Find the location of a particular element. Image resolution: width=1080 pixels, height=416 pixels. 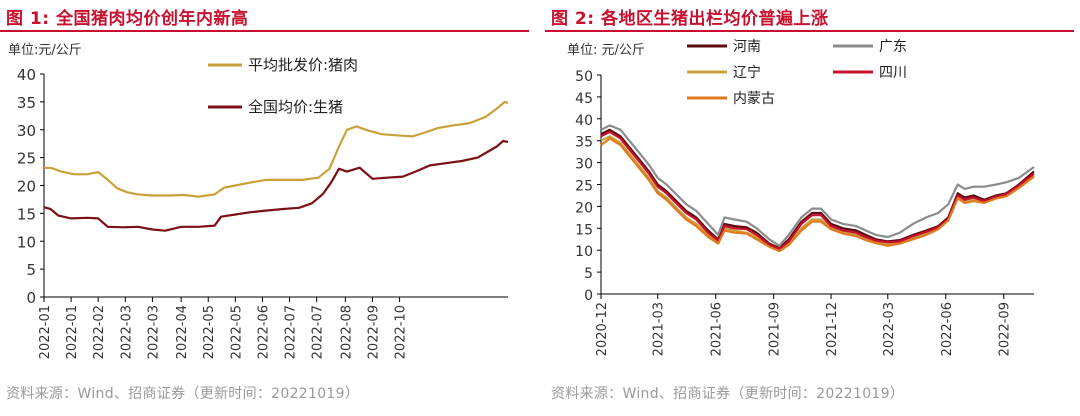

x-tick-label: 2022-02 is located at coordinates (99, 332).